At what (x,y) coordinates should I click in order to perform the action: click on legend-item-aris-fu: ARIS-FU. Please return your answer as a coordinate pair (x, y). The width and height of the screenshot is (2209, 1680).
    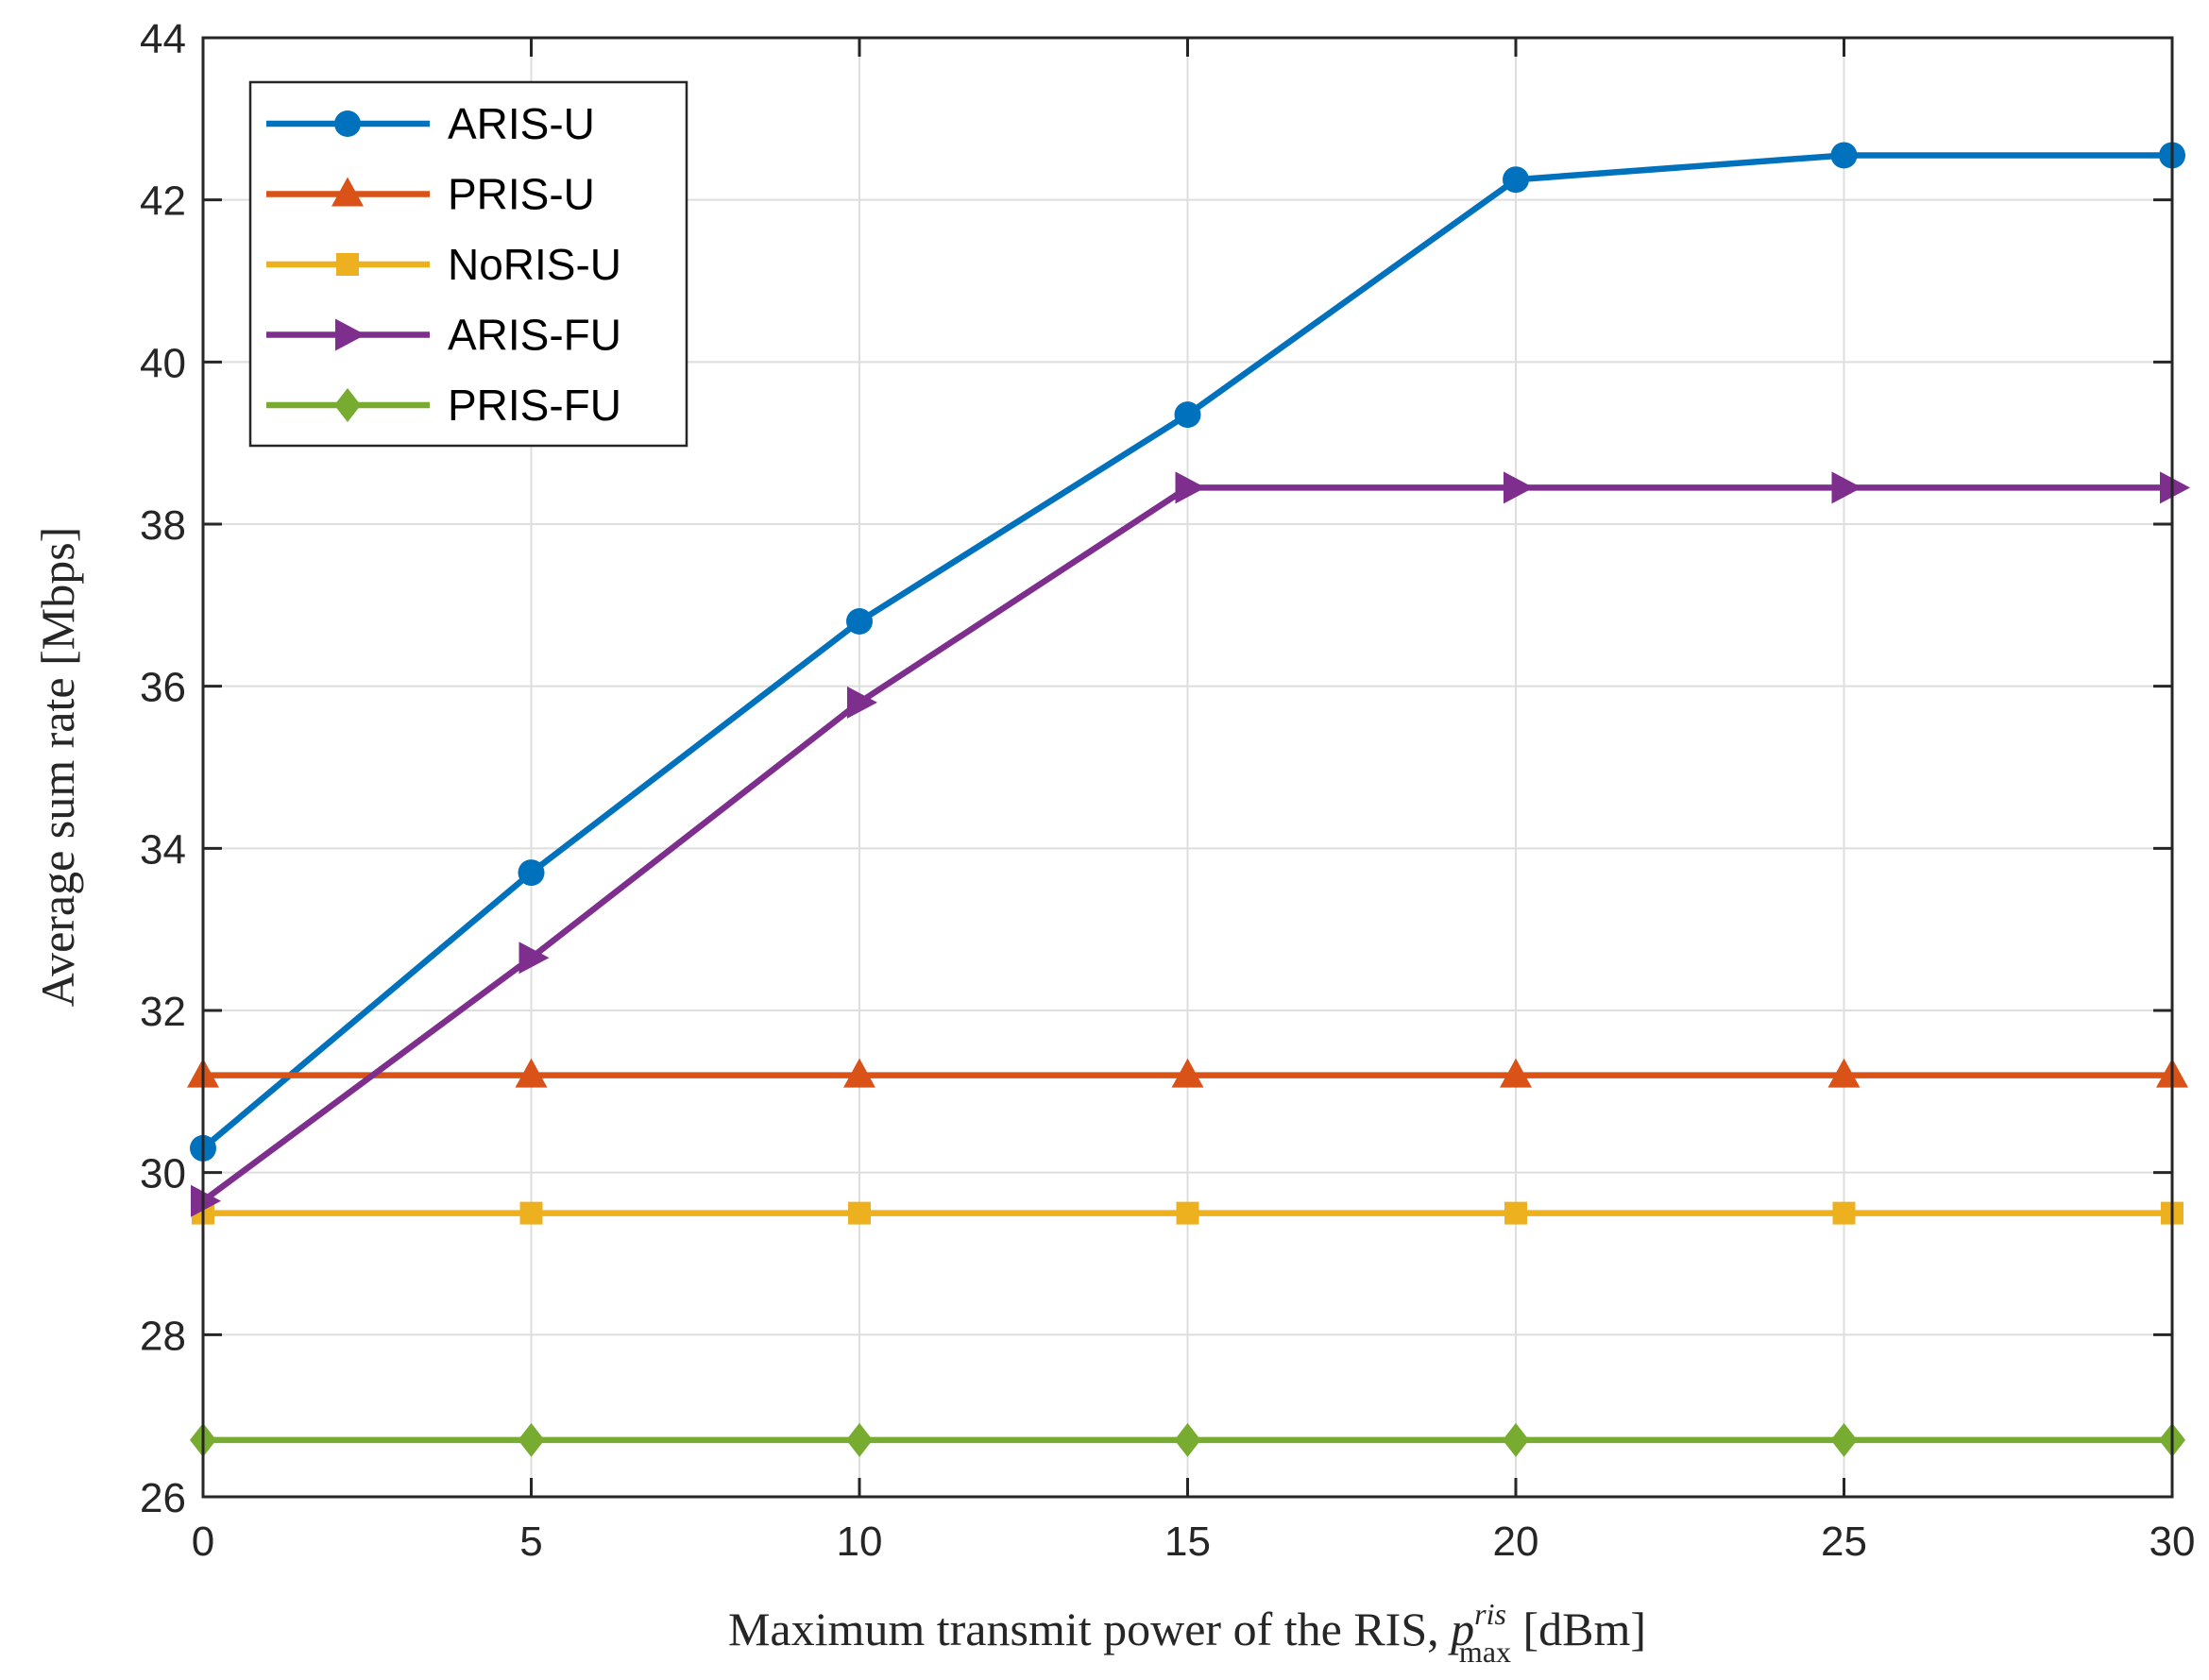
    Looking at the image, I should click on (443, 335).